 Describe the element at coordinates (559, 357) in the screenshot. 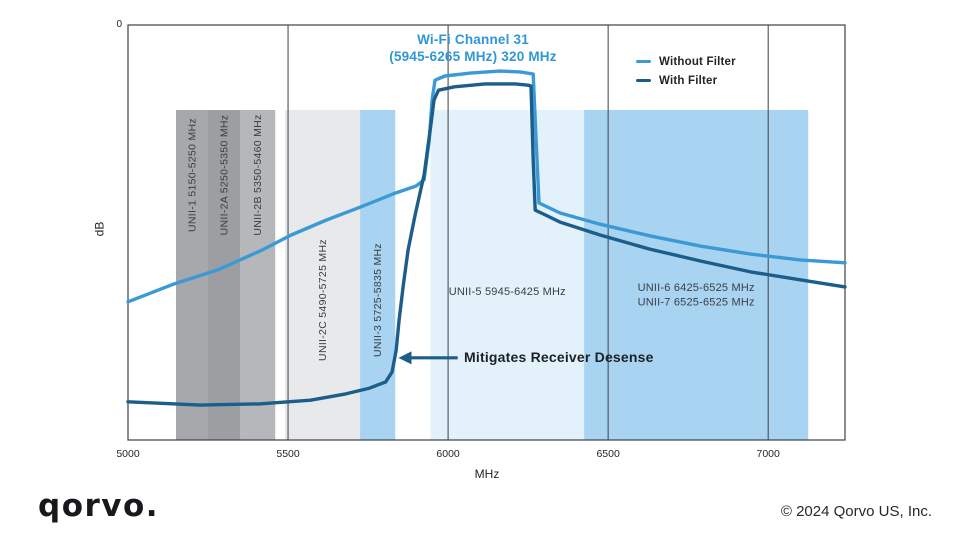

I see `annotation-text: Mitigates Receiver Desense` at that location.